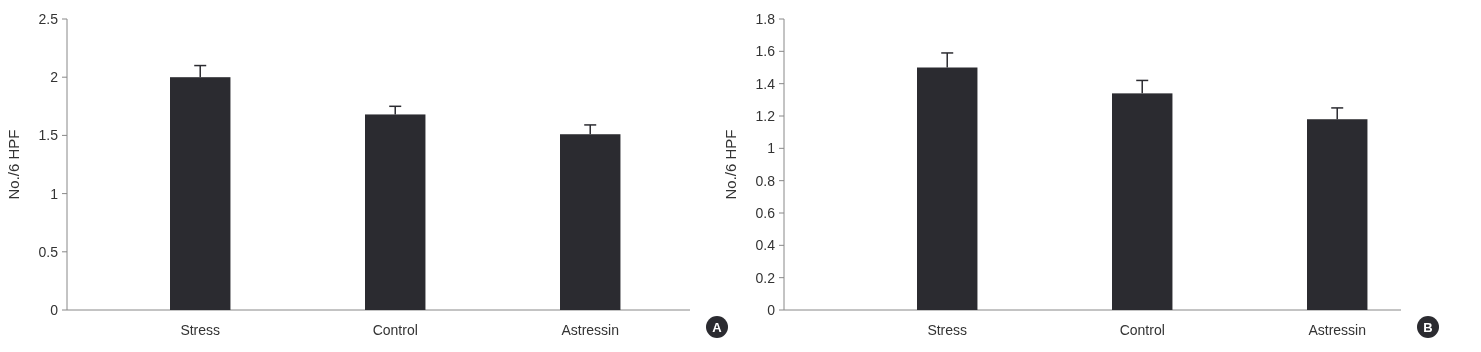 This screenshot has height=352, width=1481. What do you see at coordinates (765, 180) in the screenshot?
I see `y-tick-label: 0.8` at bounding box center [765, 180].